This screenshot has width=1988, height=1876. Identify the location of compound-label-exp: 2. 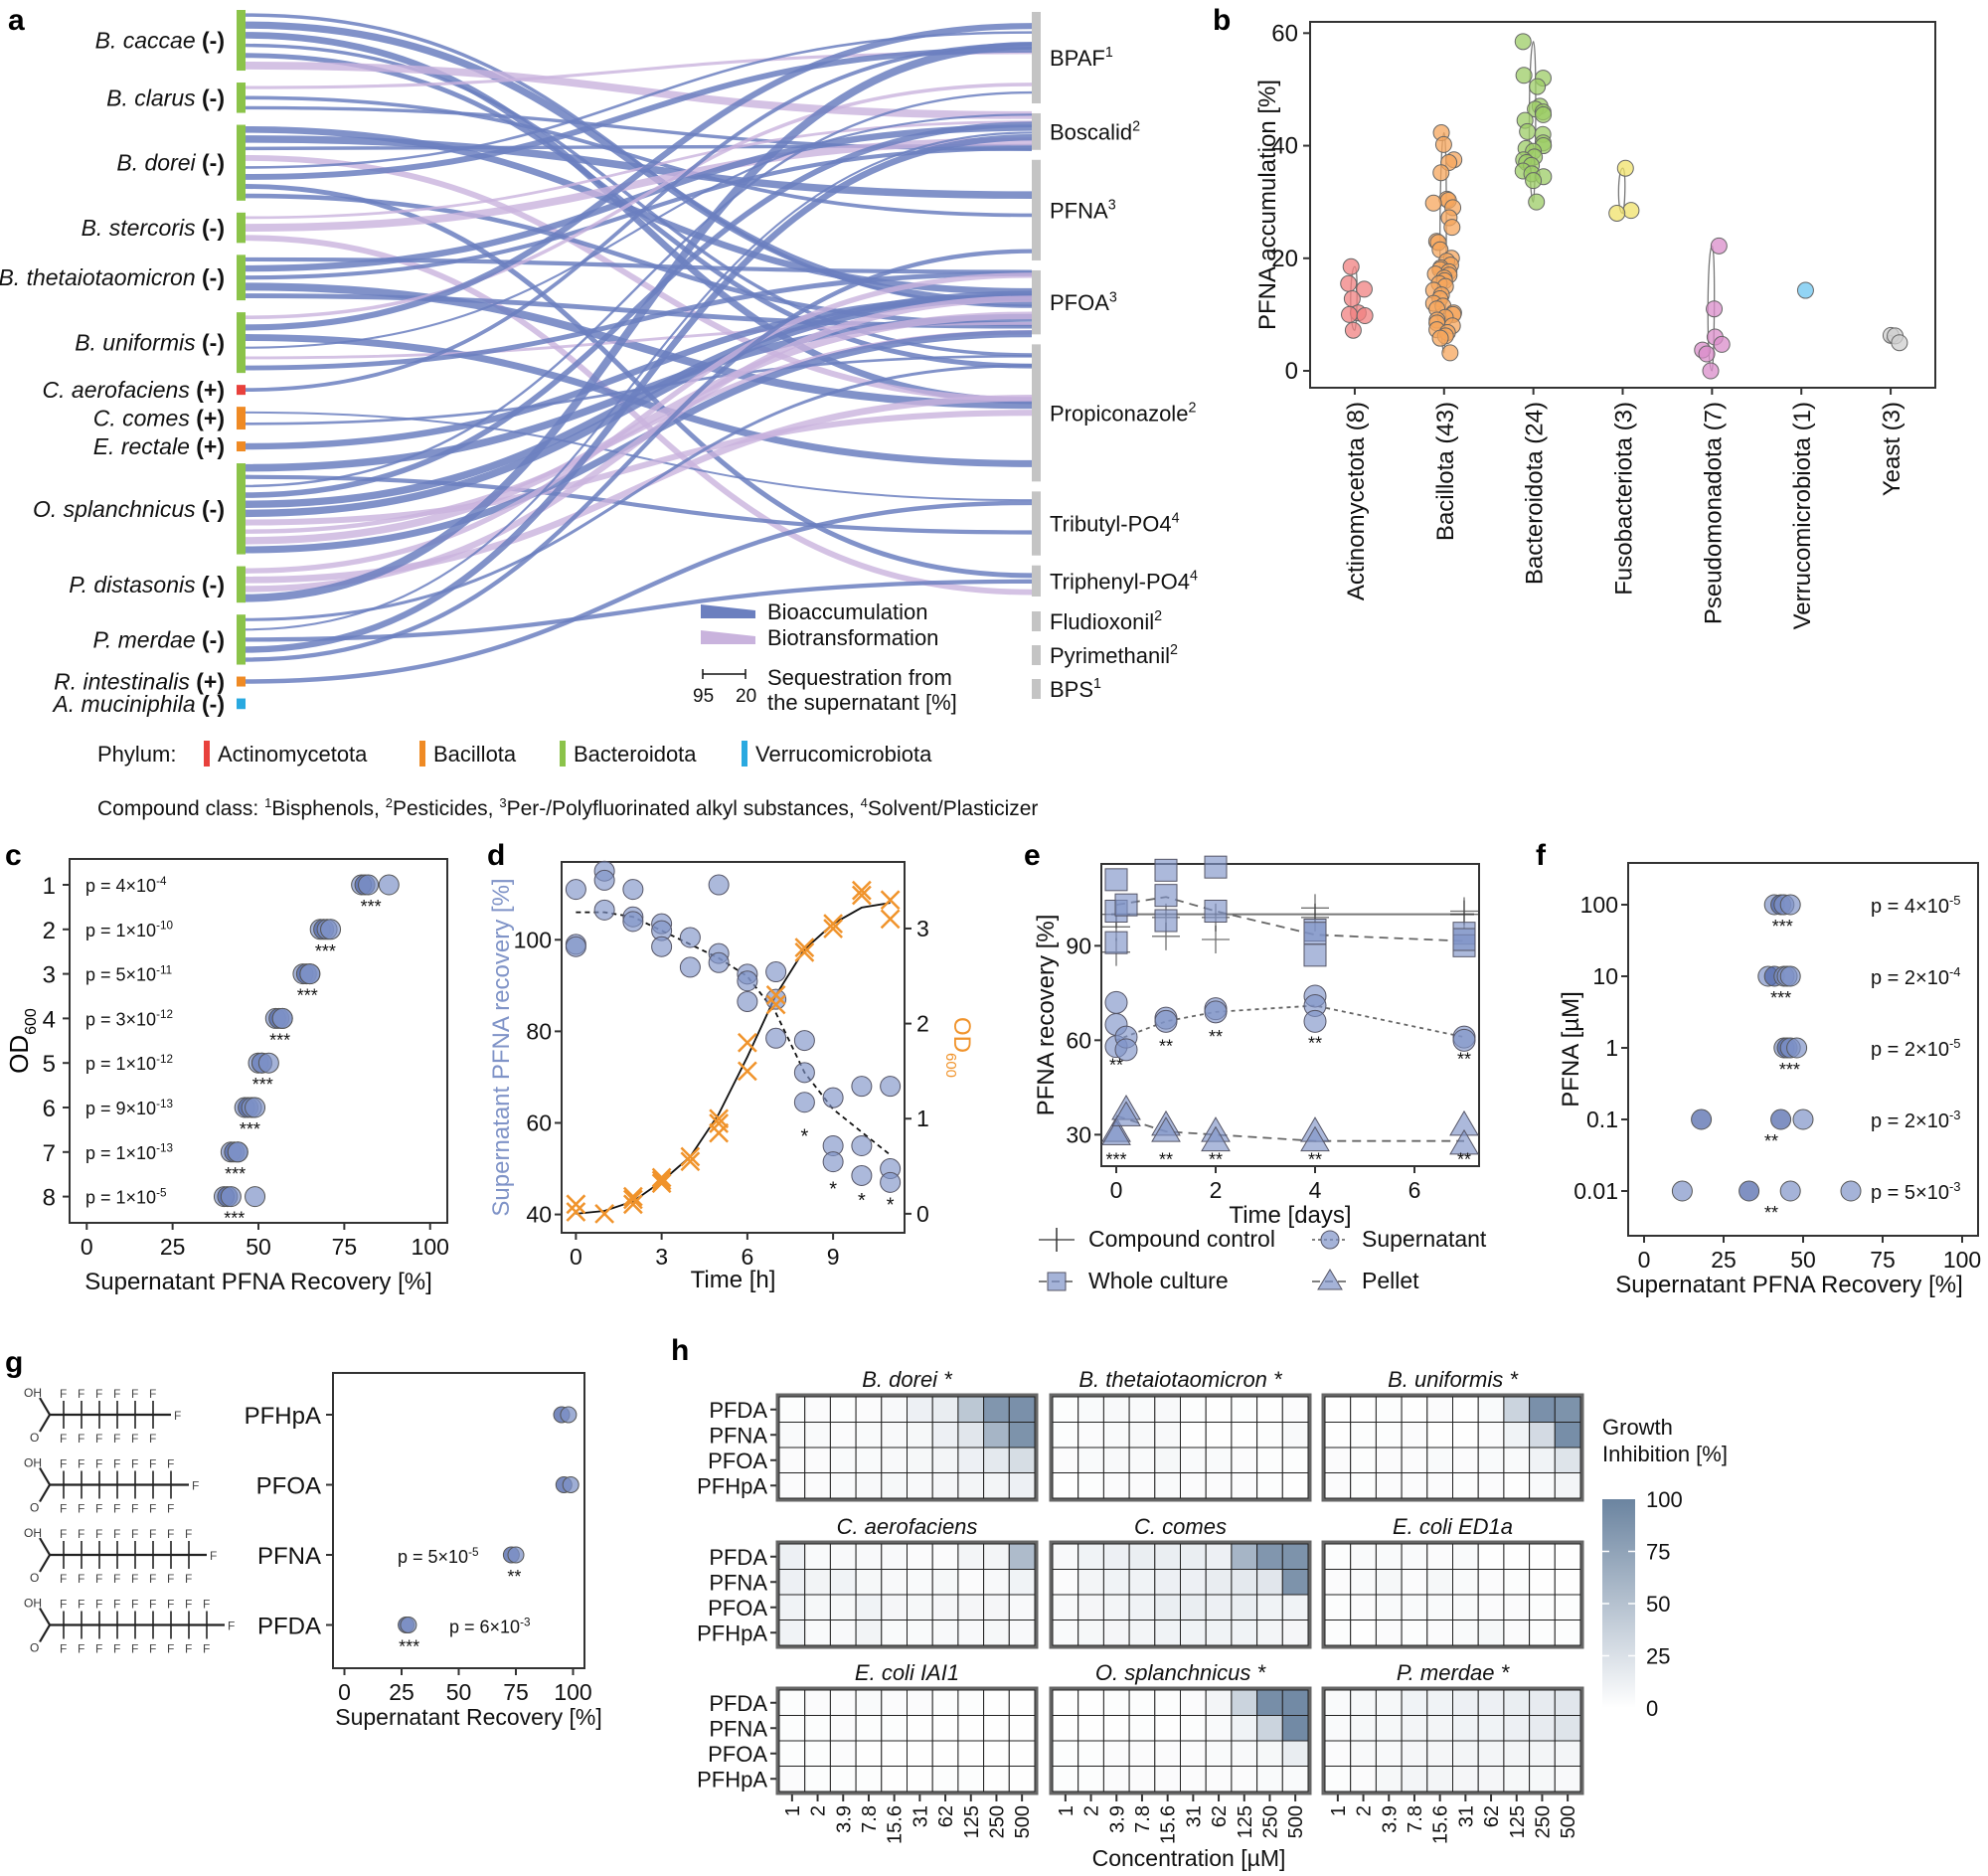
(1174, 650).